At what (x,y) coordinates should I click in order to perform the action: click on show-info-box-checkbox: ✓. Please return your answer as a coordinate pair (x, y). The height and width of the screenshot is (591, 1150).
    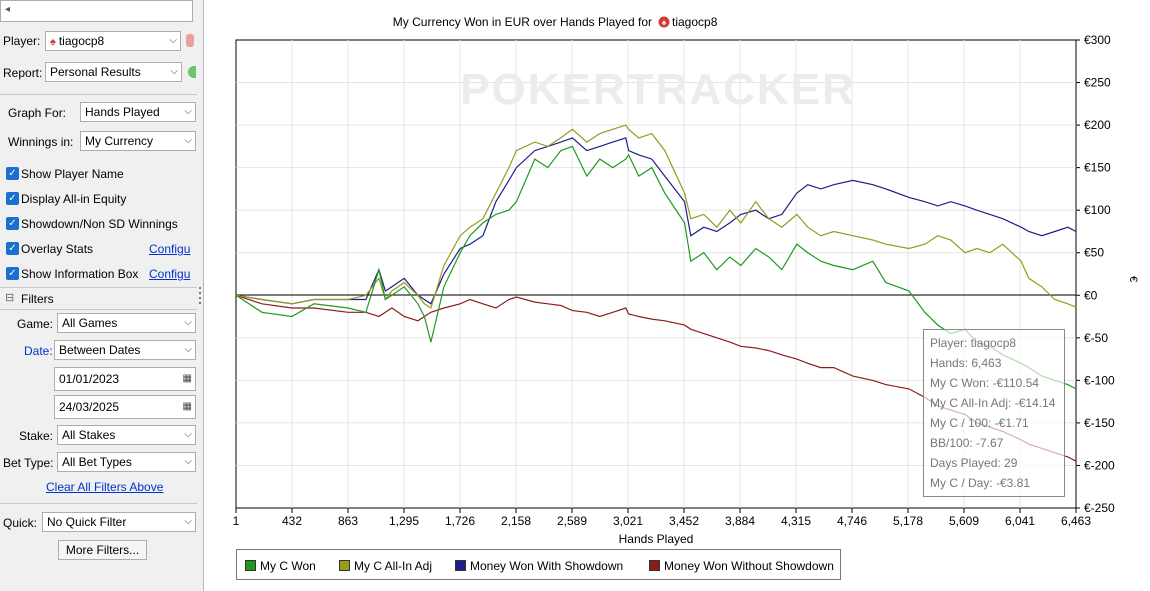
    Looking at the image, I should click on (12, 273).